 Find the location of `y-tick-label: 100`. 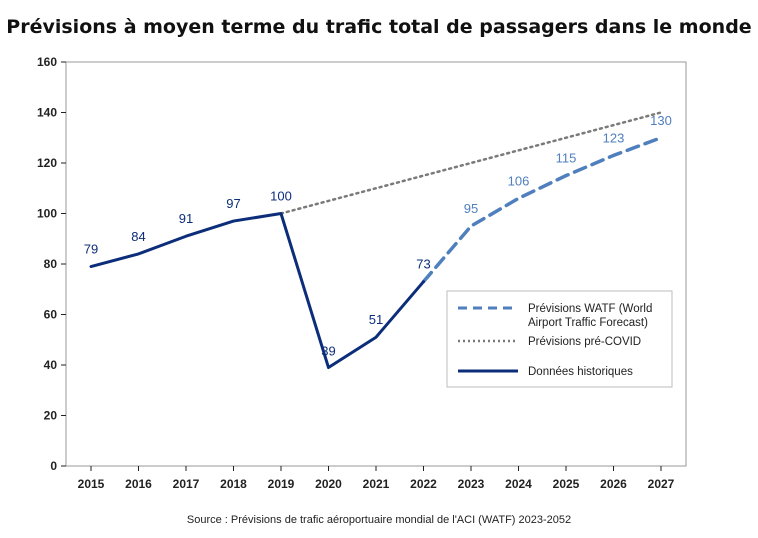

y-tick-label: 100 is located at coordinates (47, 214).